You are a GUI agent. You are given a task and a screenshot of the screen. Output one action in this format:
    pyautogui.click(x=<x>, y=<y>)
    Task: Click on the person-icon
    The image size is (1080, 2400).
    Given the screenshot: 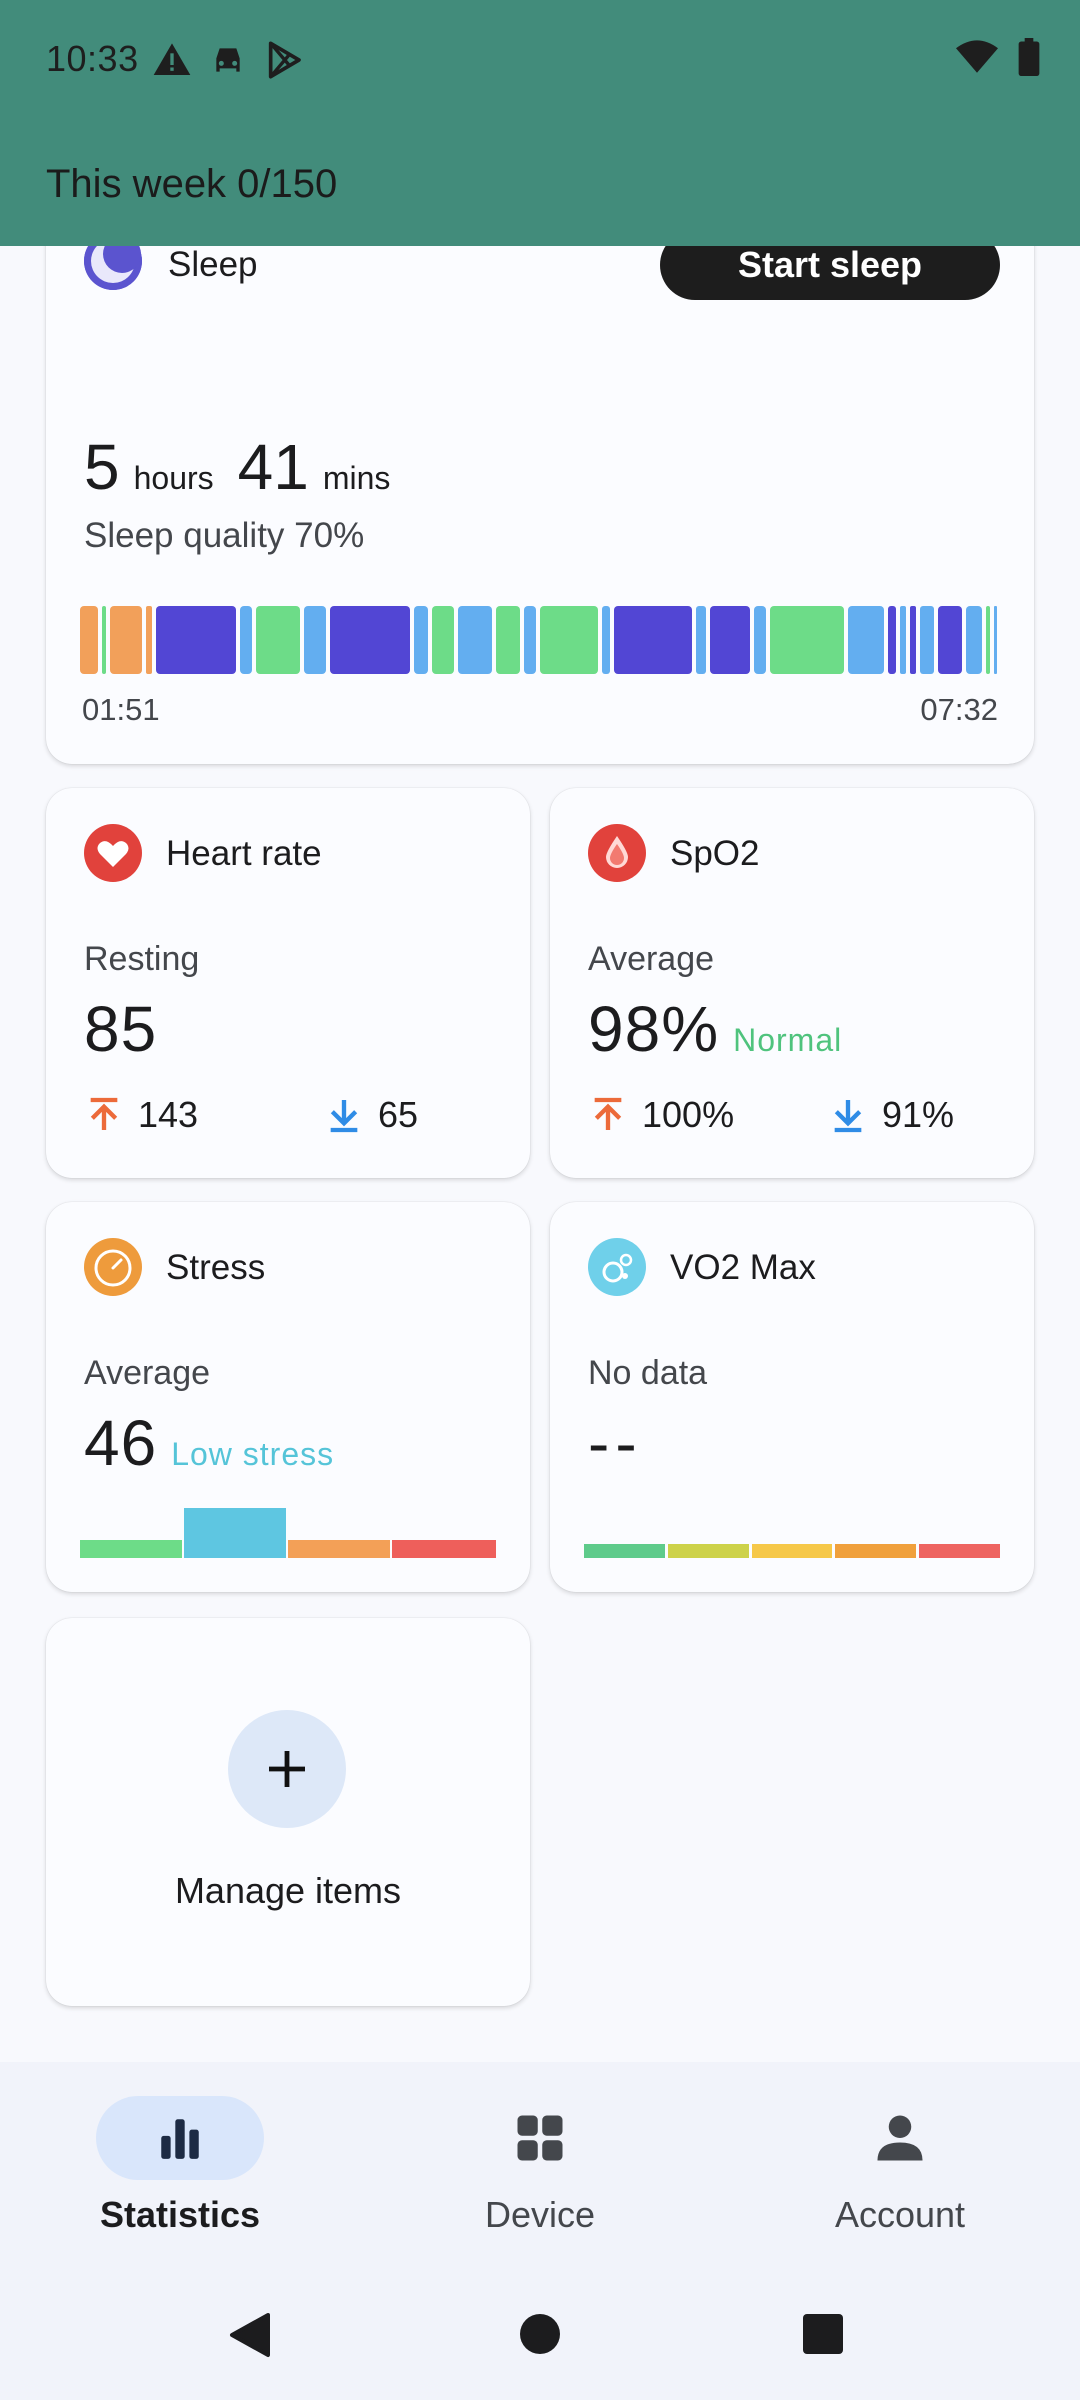 What is the action you would take?
    pyautogui.click(x=900, y=2138)
    